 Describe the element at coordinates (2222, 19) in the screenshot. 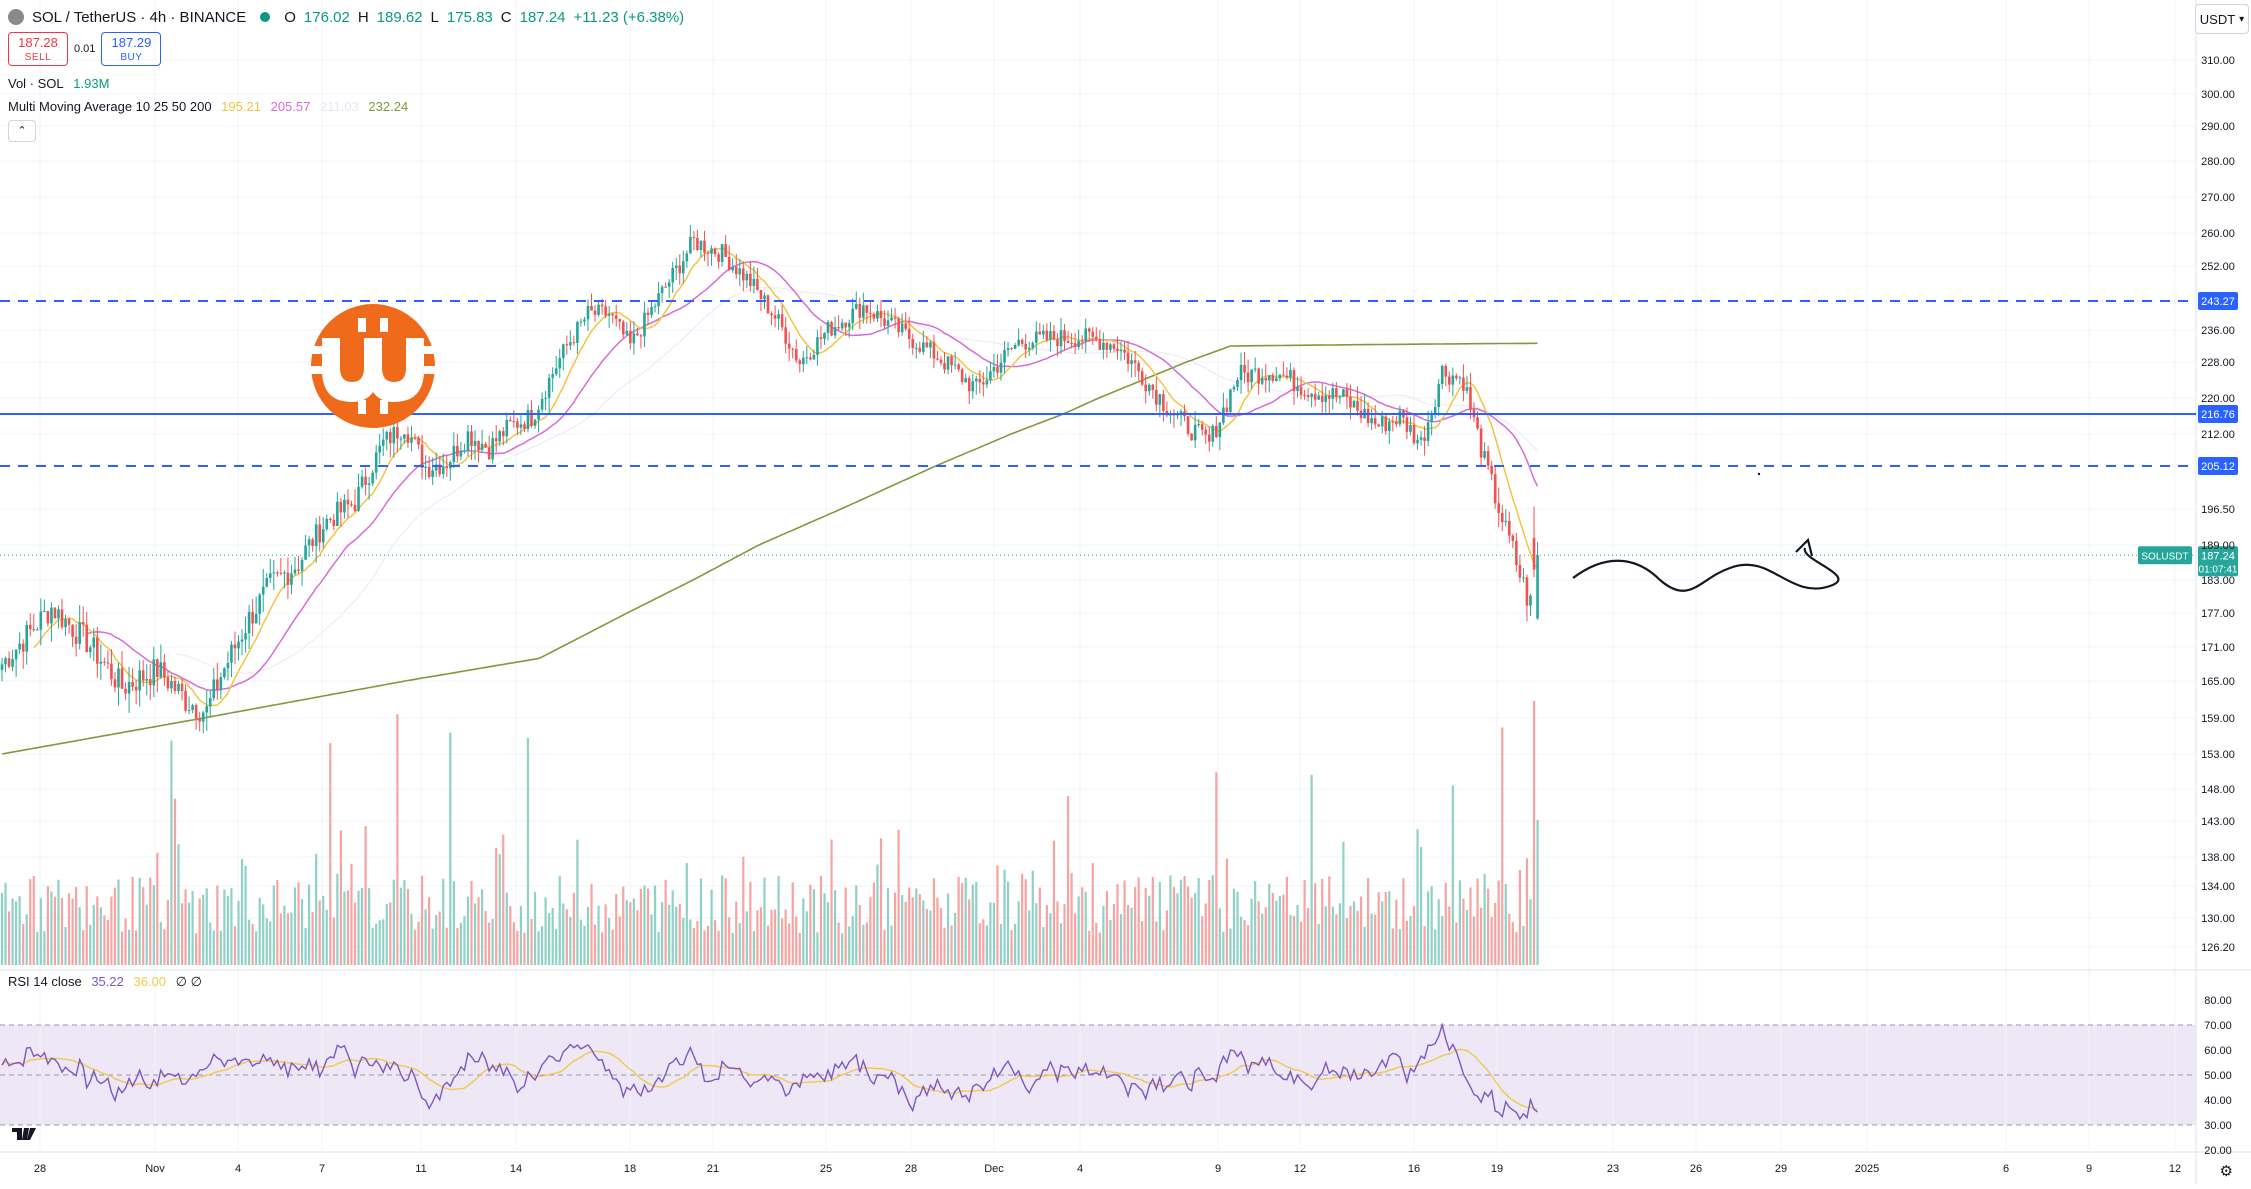

I see `currency-selector: USDT ▾` at that location.